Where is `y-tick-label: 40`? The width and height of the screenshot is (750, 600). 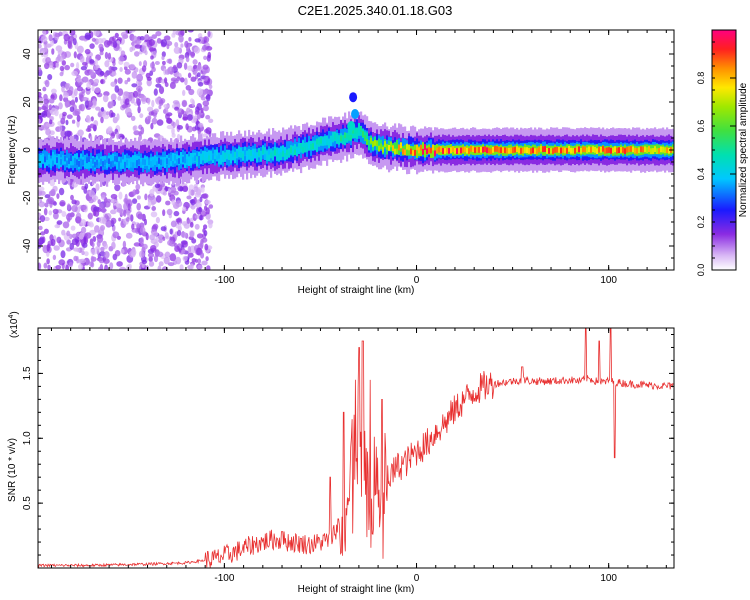
y-tick-label: 40 is located at coordinates (27, 54).